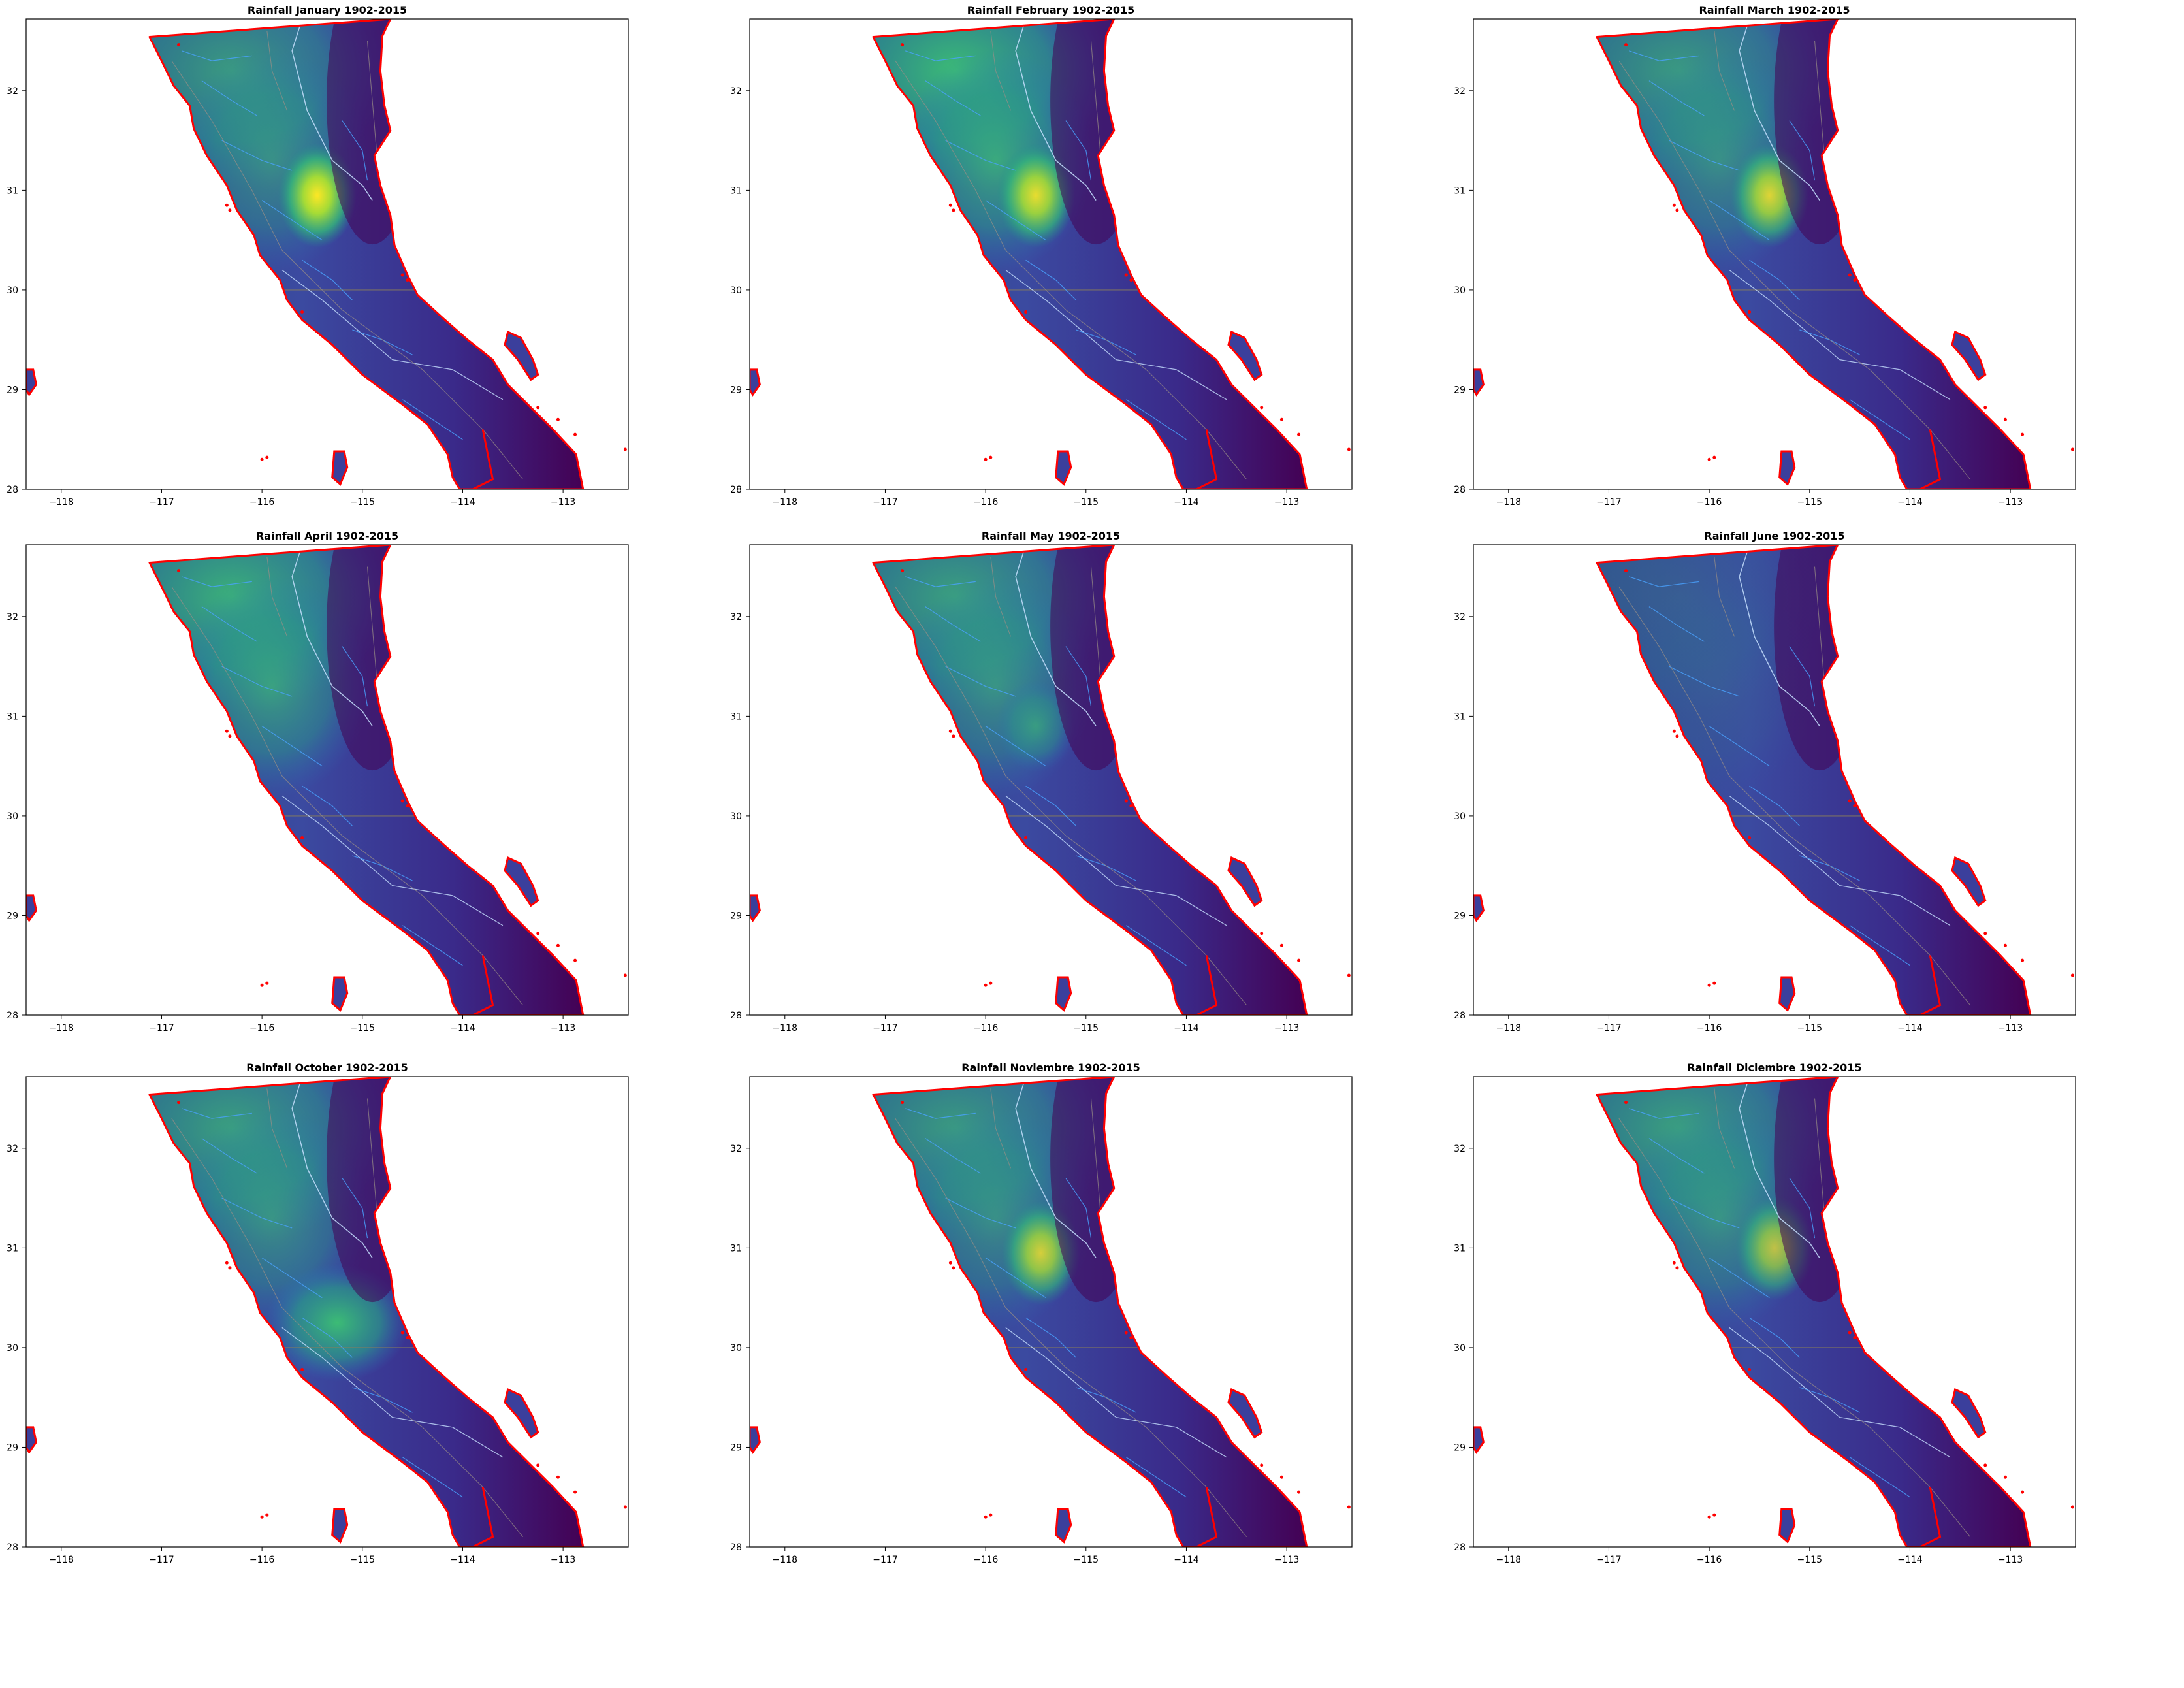 The width and height of the screenshot is (2184, 1688). Describe the element at coordinates (1051, 536) in the screenshot. I see `map-title: Rainfall May 1902-2015` at that location.